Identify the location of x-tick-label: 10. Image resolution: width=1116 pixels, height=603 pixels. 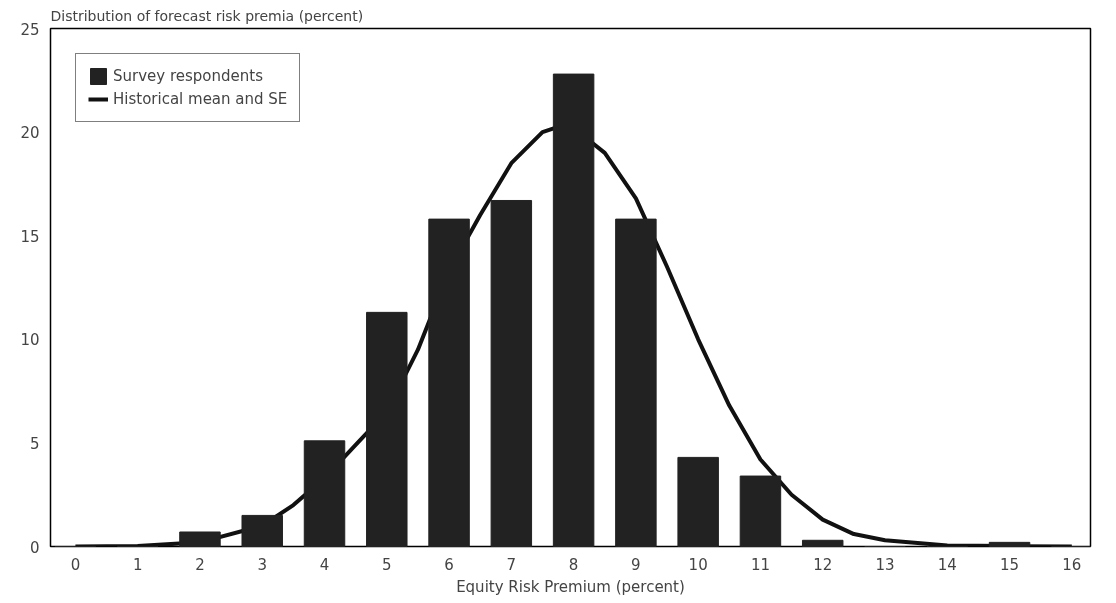
(698, 564).